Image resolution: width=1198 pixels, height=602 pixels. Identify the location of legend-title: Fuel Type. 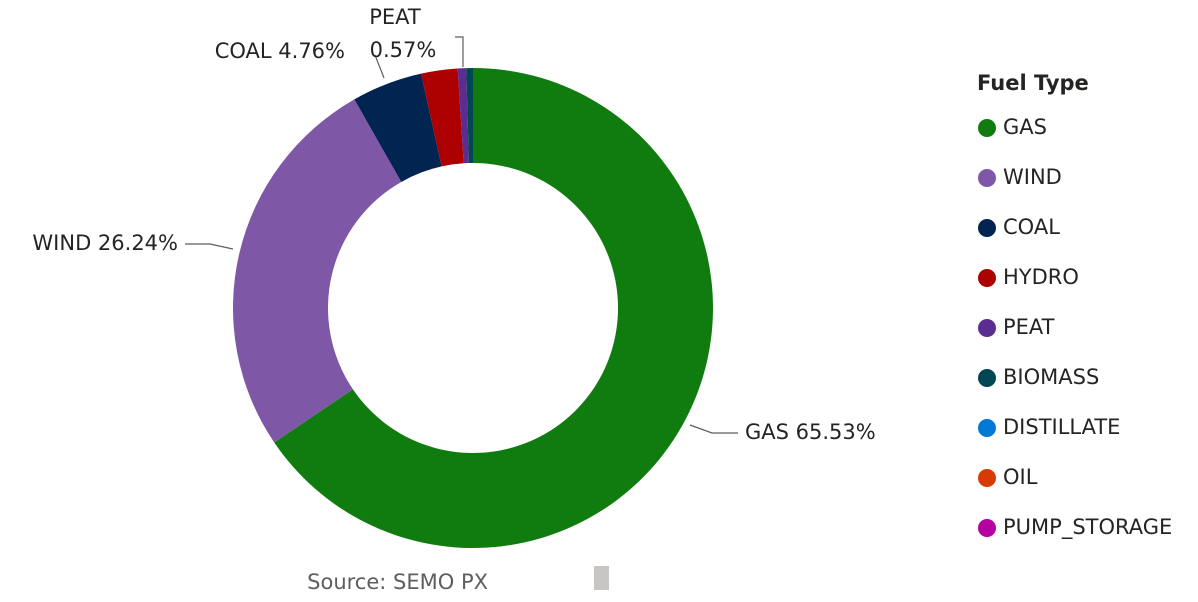
(1033, 83).